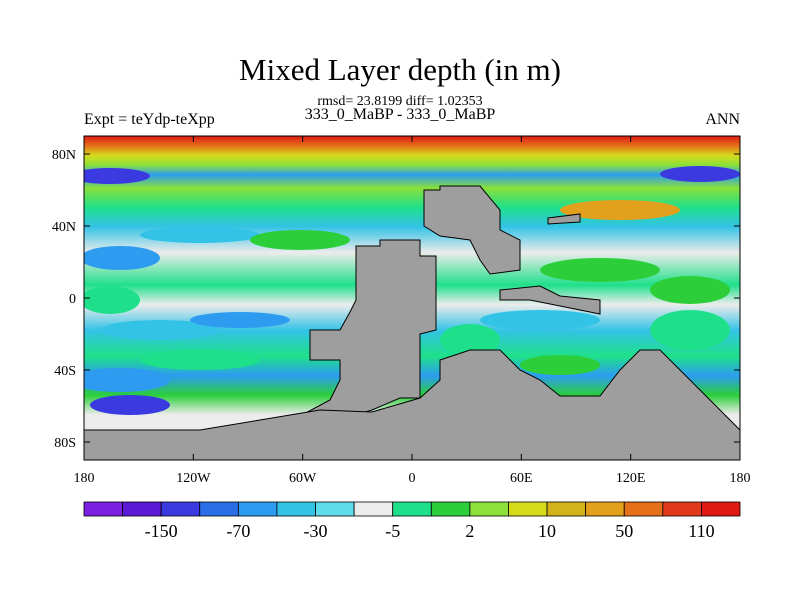 The image size is (800, 600). What do you see at coordinates (412, 521) in the screenshot?
I see `colorbar: -150 -70 -30 -5 2 10 50 110` at bounding box center [412, 521].